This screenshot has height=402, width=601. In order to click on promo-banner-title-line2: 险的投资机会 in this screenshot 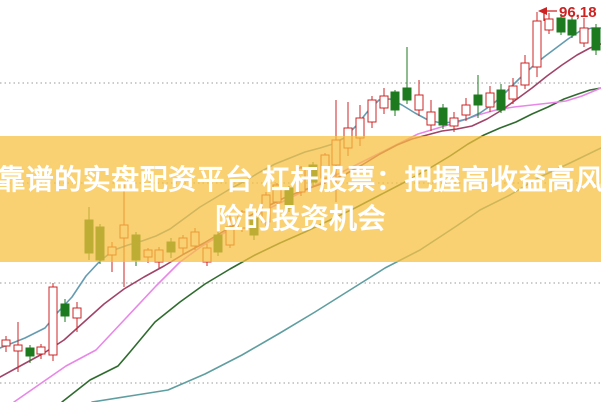, I will do `click(300, 218)`.